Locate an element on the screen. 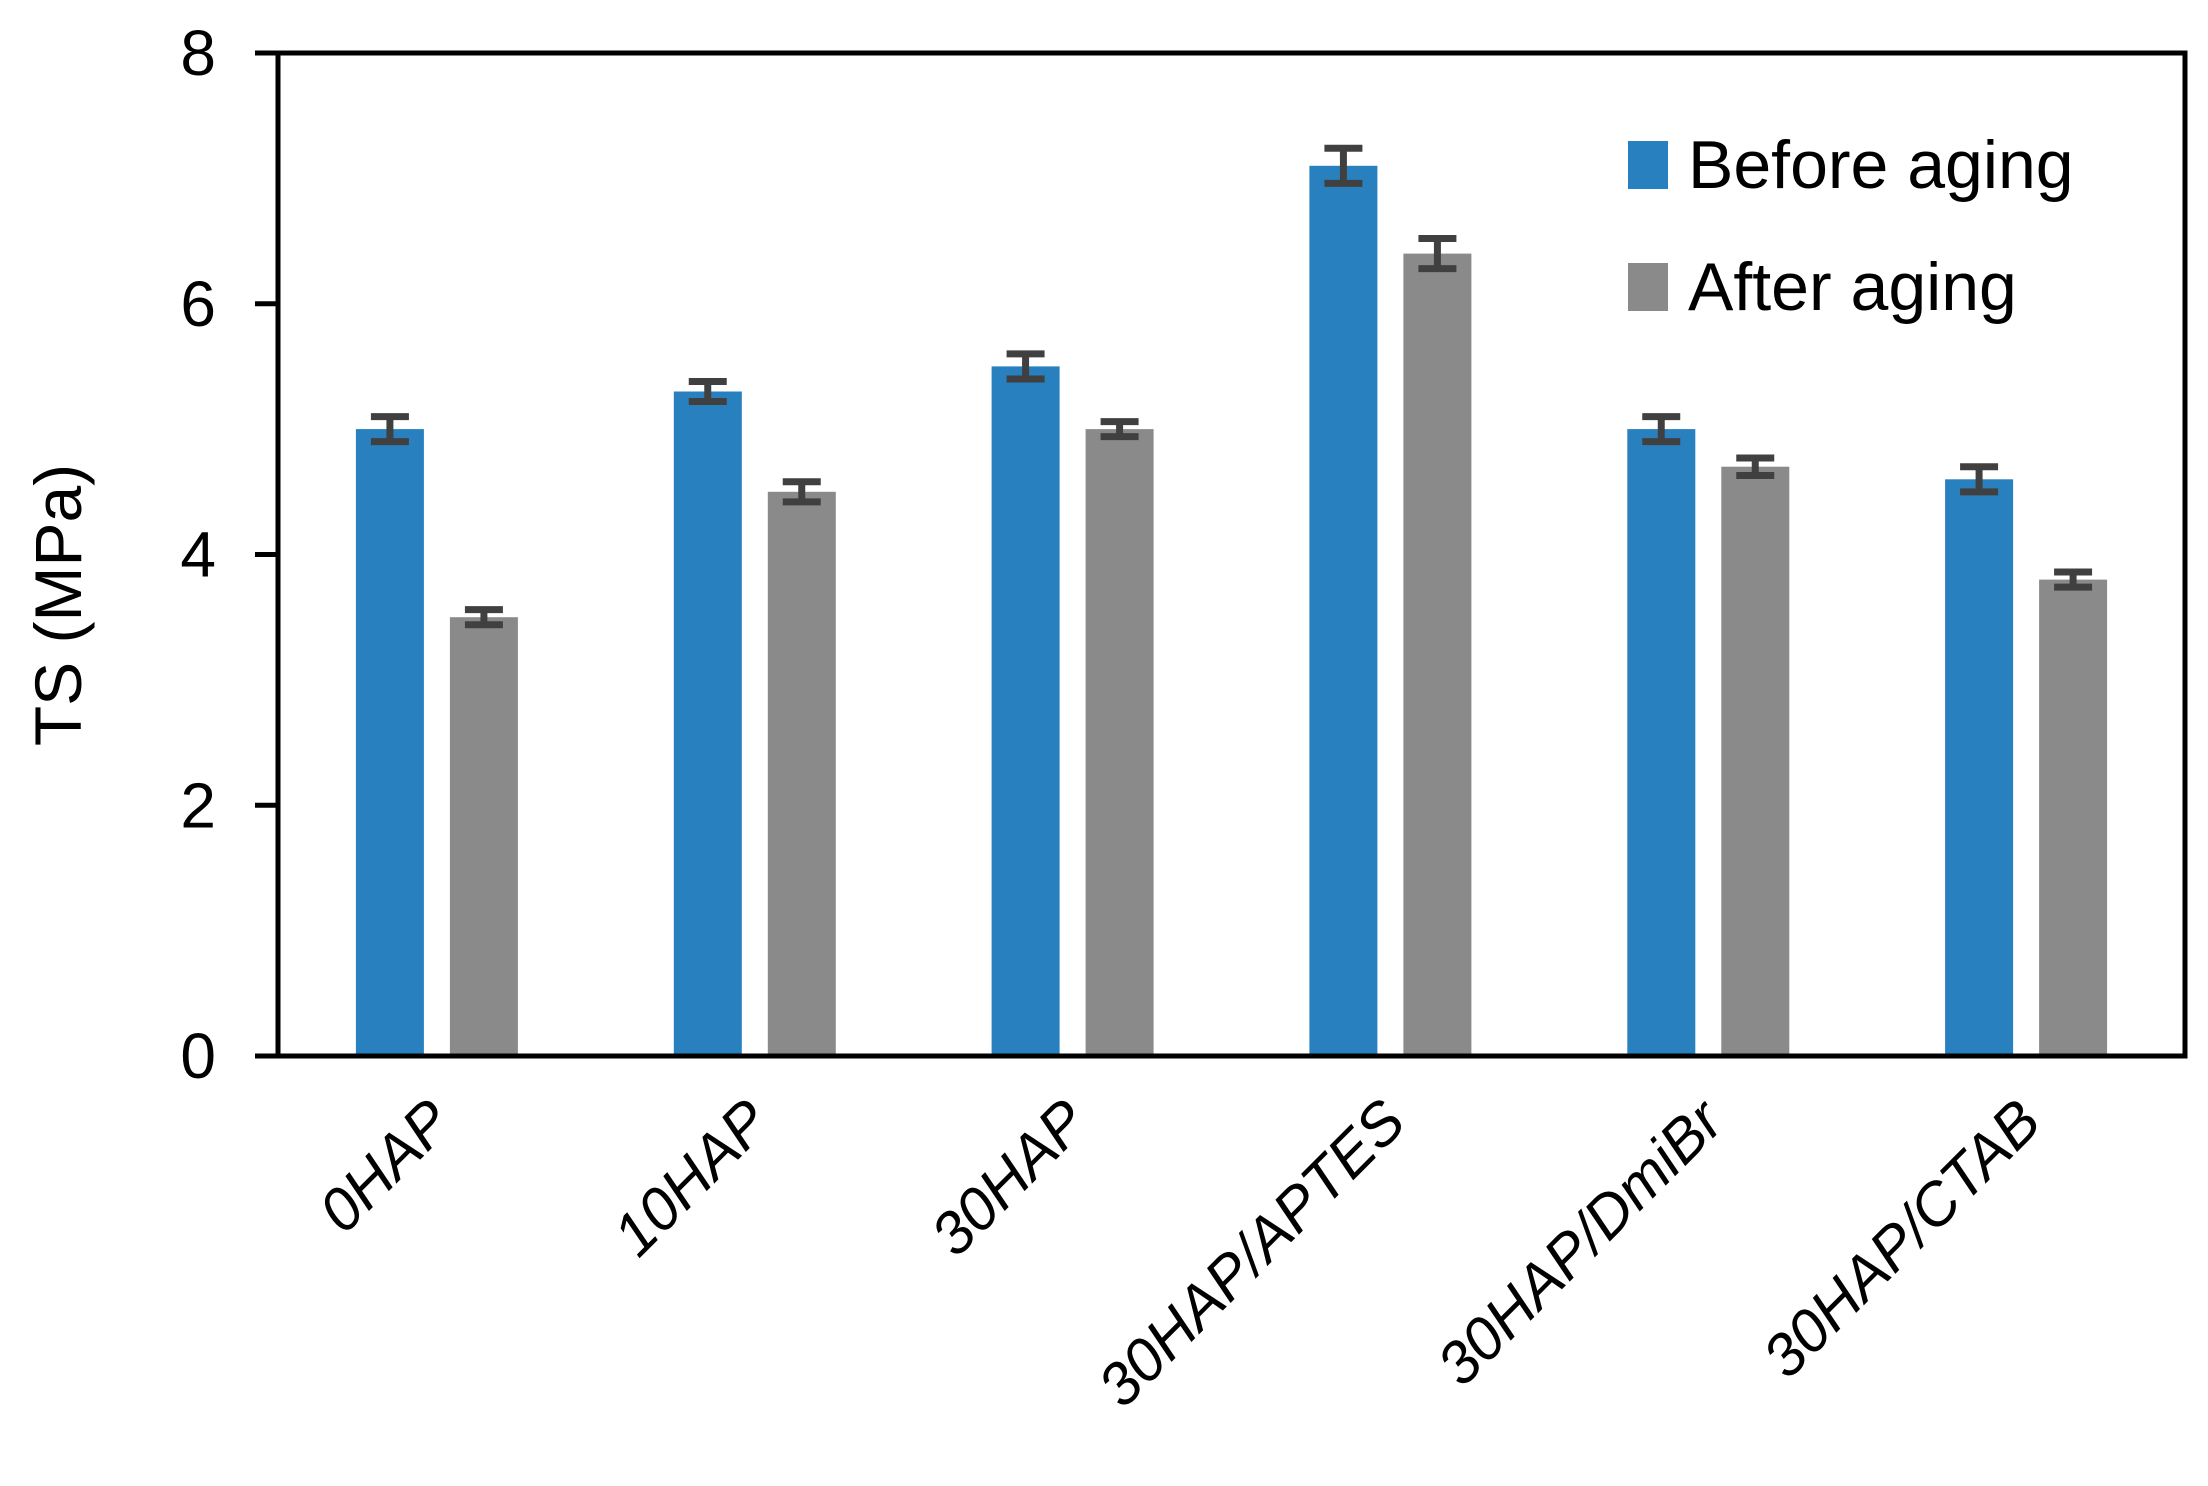 The height and width of the screenshot is (1486, 2208). bar-before-aging-30hap is located at coordinates (1025, 711).